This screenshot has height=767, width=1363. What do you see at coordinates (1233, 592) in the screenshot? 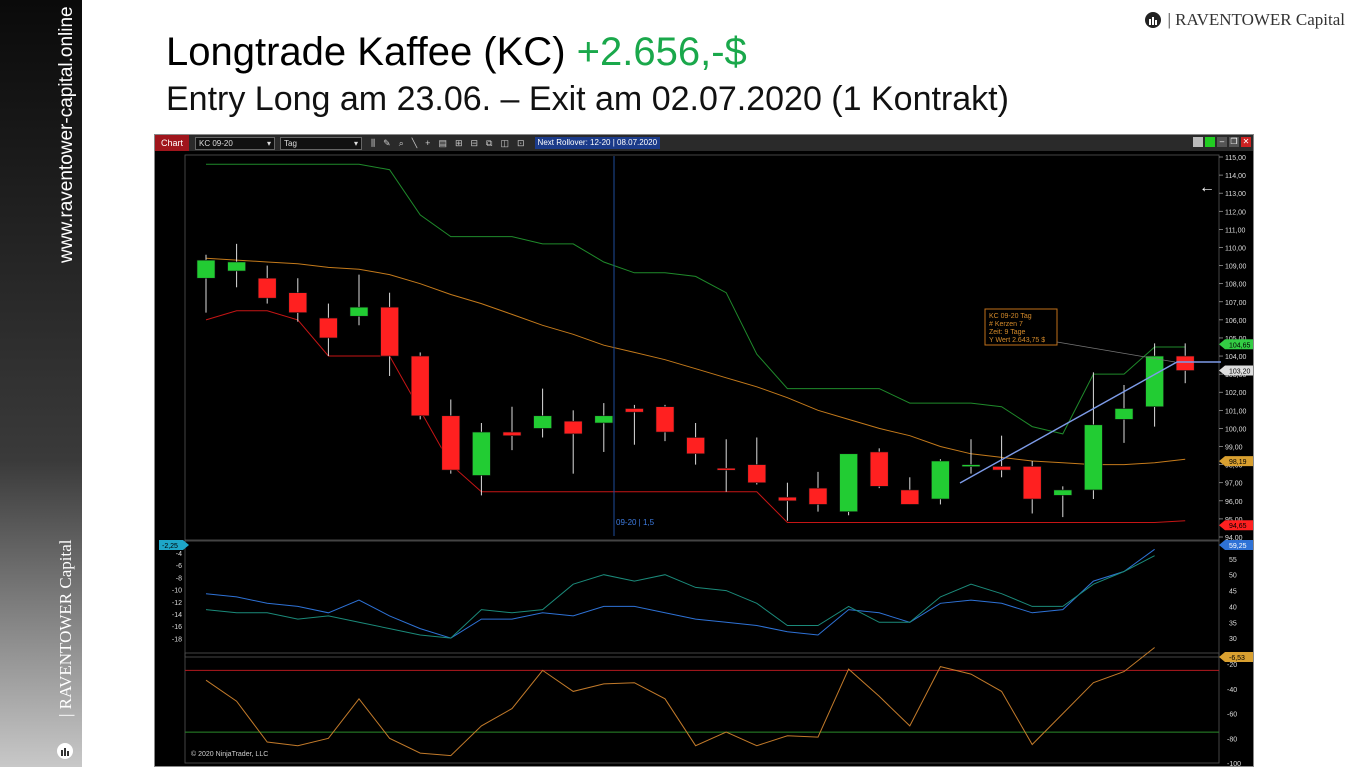
I see `oscillator-tick-label: 45` at bounding box center [1233, 592].